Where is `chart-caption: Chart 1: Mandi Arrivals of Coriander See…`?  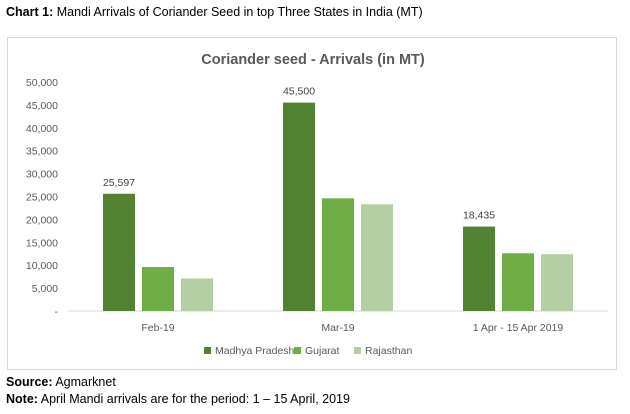 chart-caption: Chart 1: Mandi Arrivals of Coriander See… is located at coordinates (214, 12).